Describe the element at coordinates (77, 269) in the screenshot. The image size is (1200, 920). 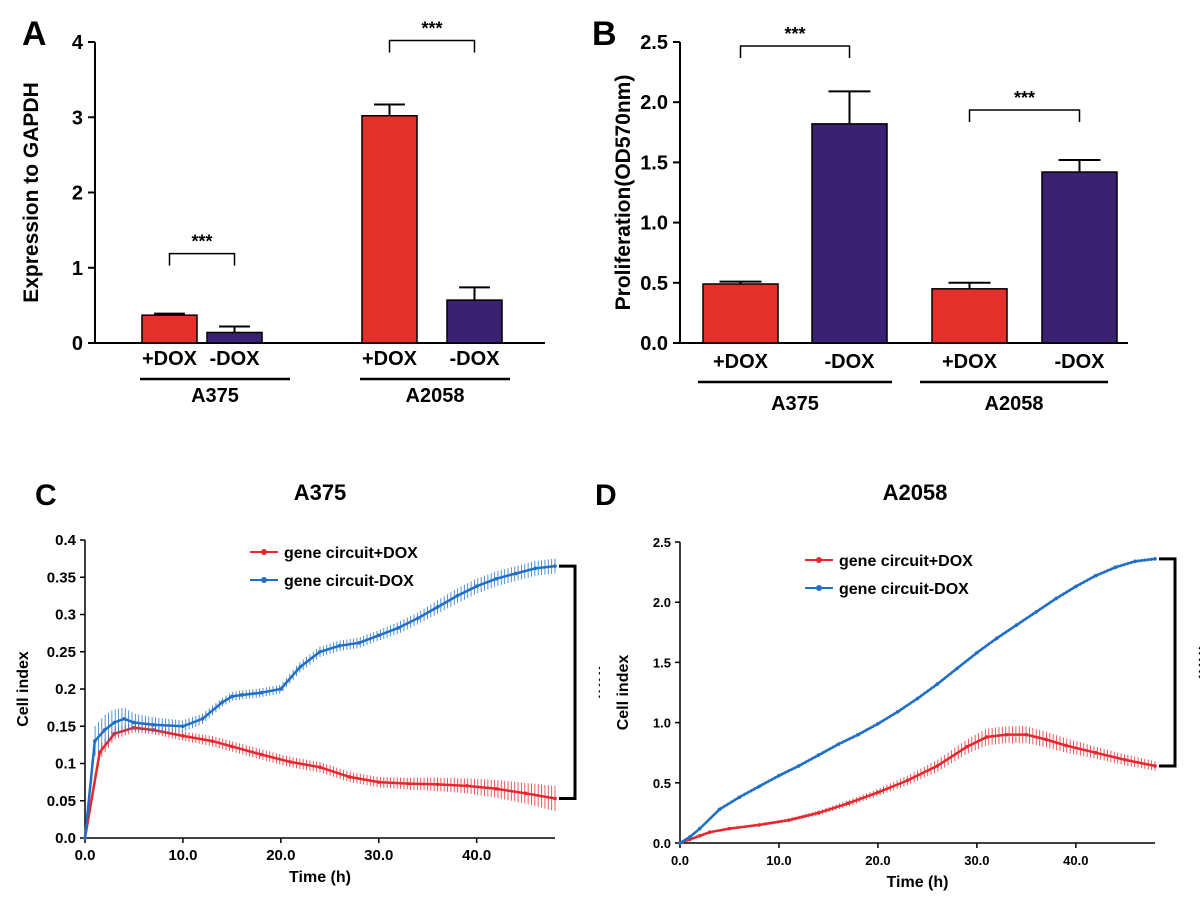
I see `y-tick-label: 1` at that location.